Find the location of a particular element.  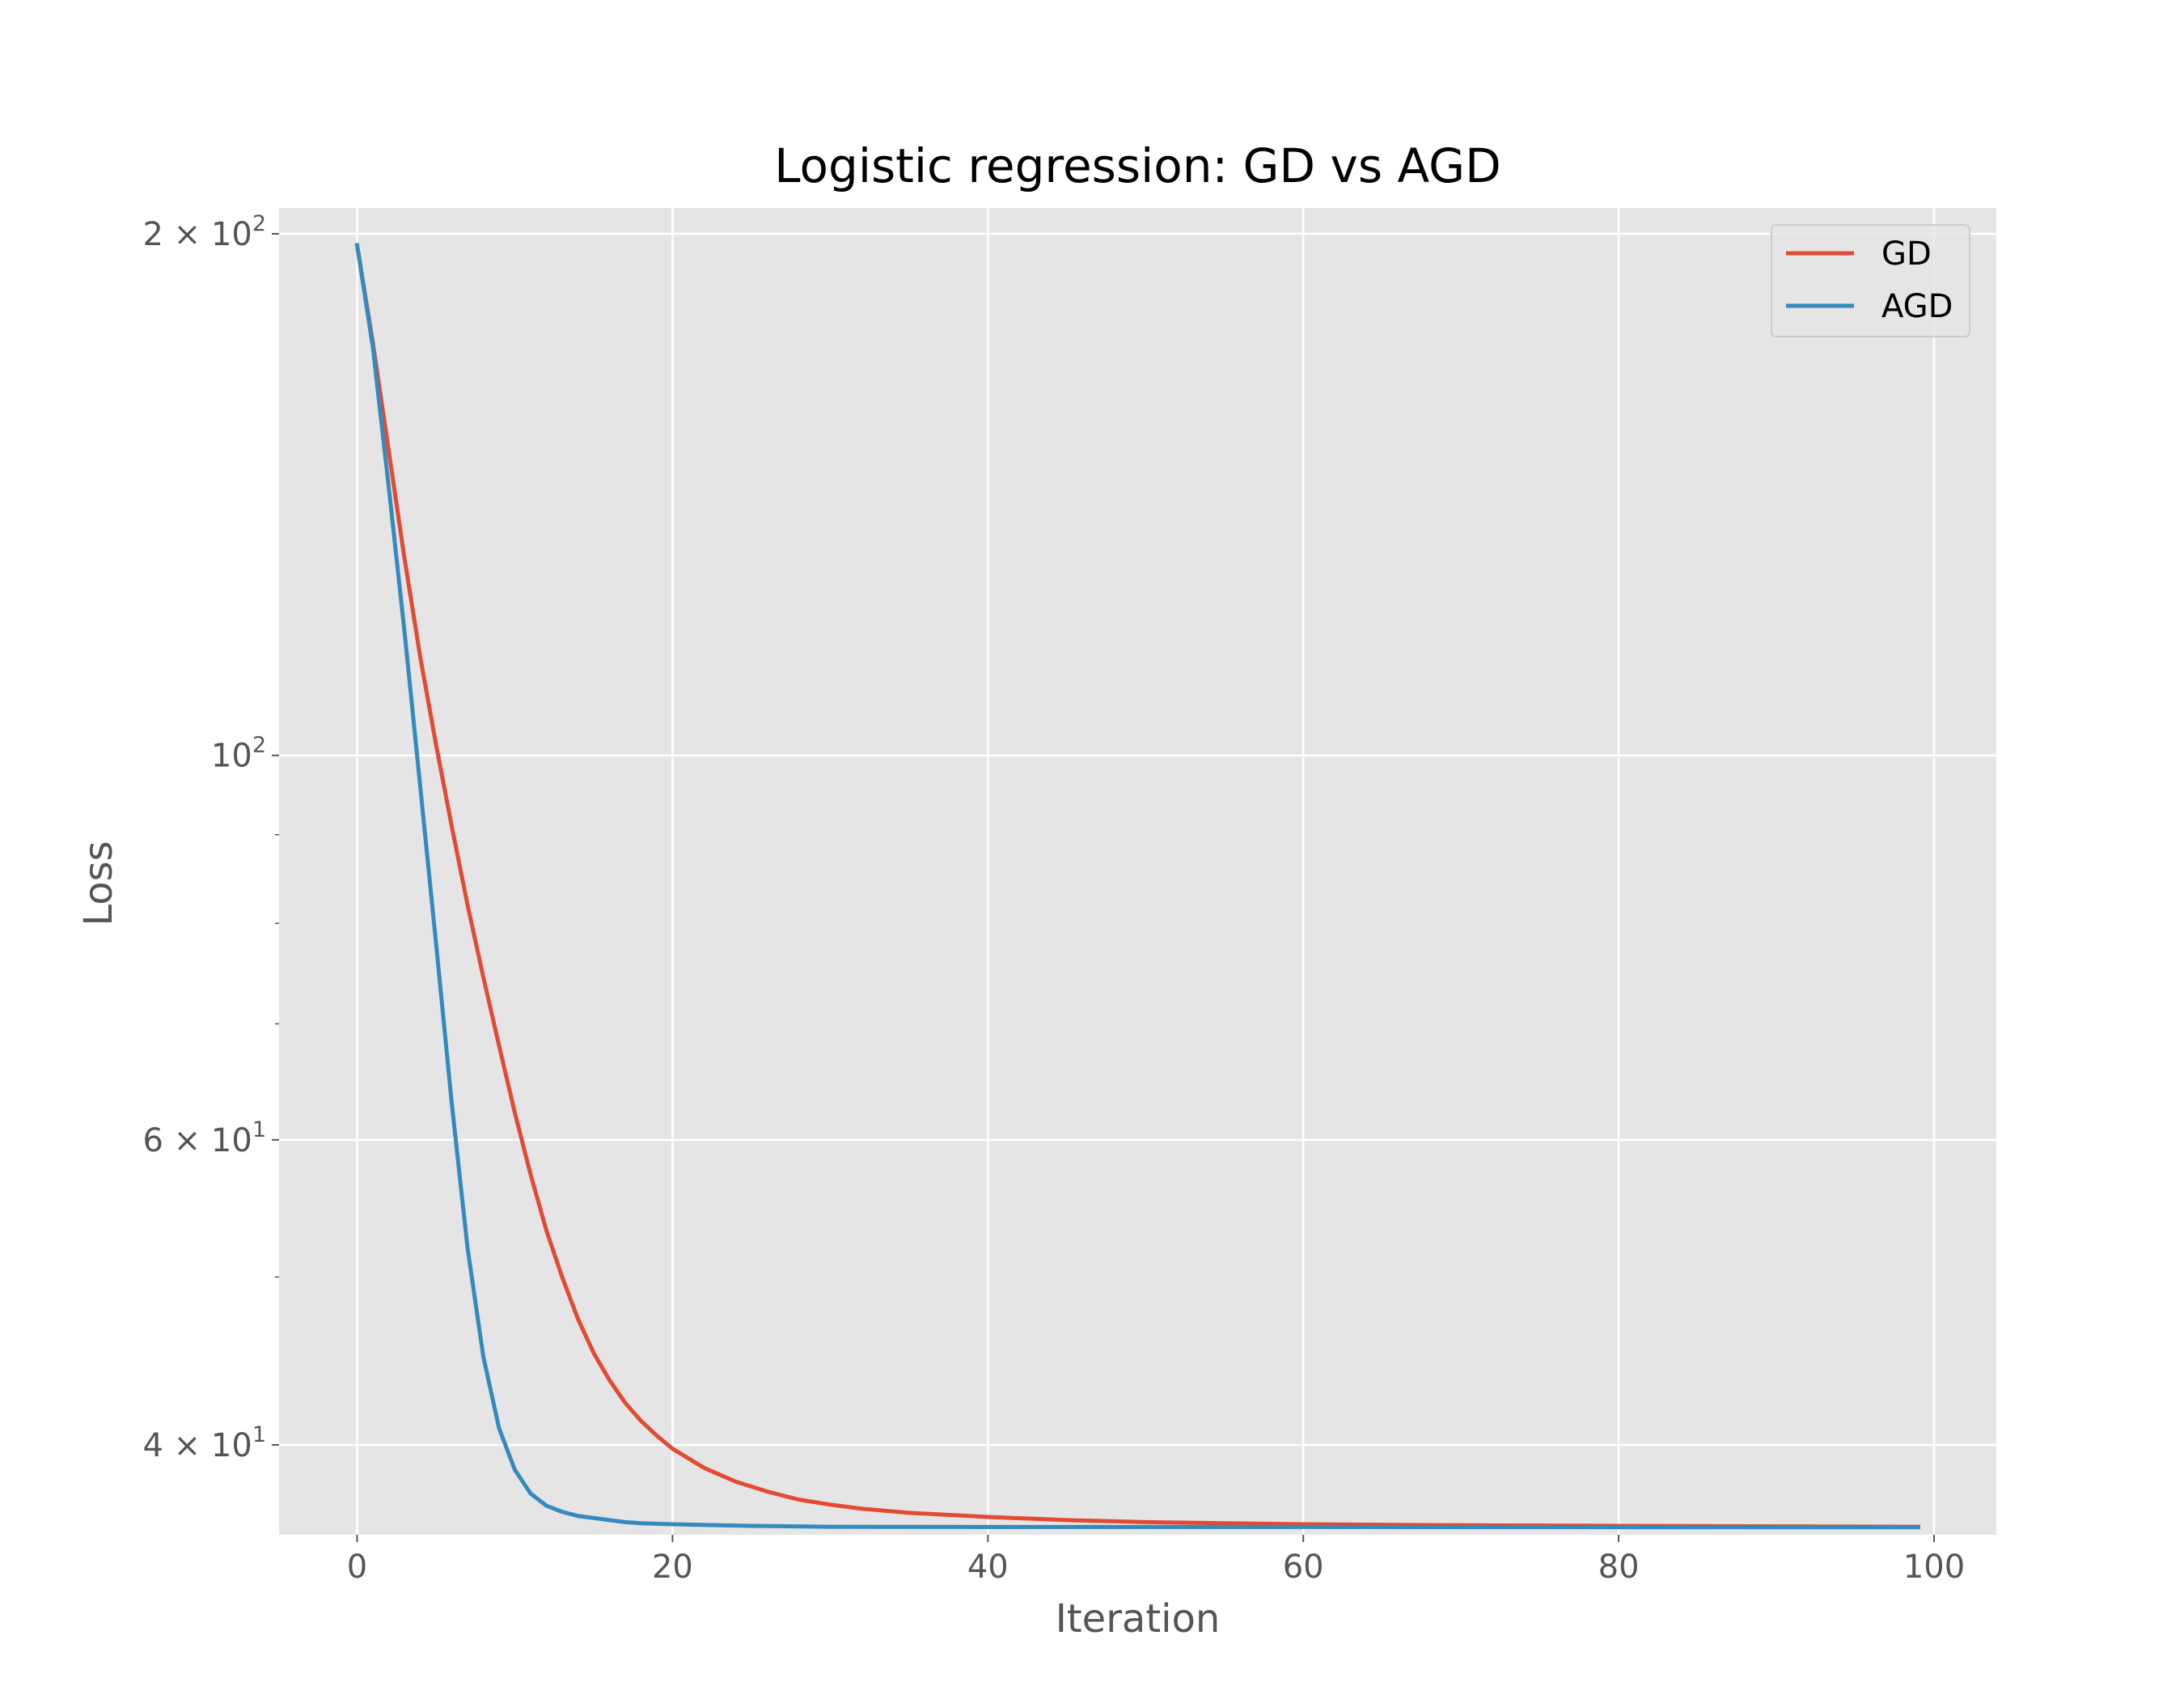

x-tick-label: 20 is located at coordinates (672, 1567).